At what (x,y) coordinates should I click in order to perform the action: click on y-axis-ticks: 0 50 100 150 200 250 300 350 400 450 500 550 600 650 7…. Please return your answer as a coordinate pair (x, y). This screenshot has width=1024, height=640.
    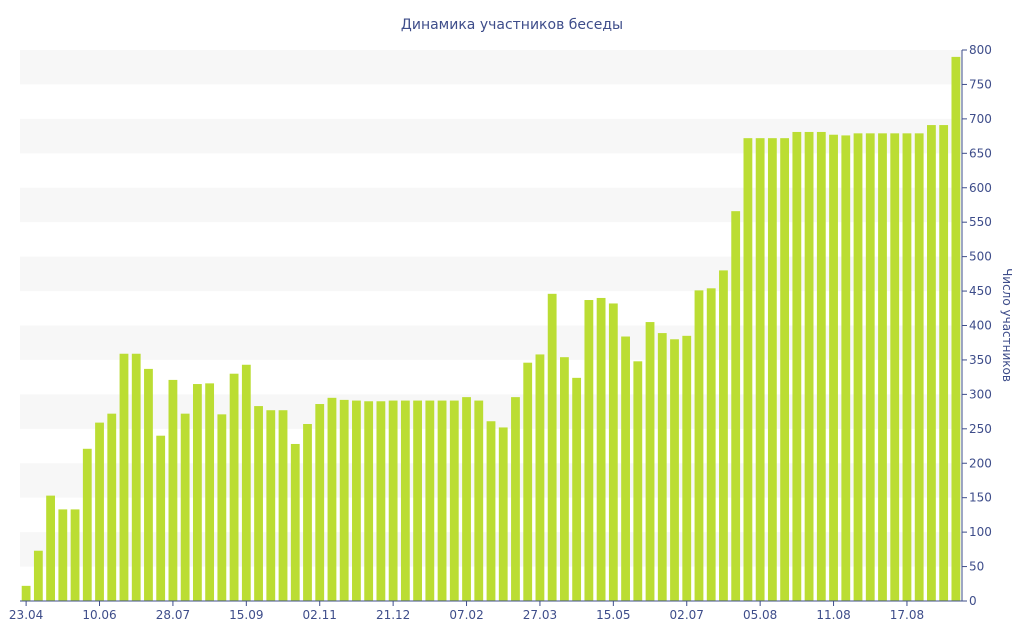
    Looking at the image, I should click on (977, 325).